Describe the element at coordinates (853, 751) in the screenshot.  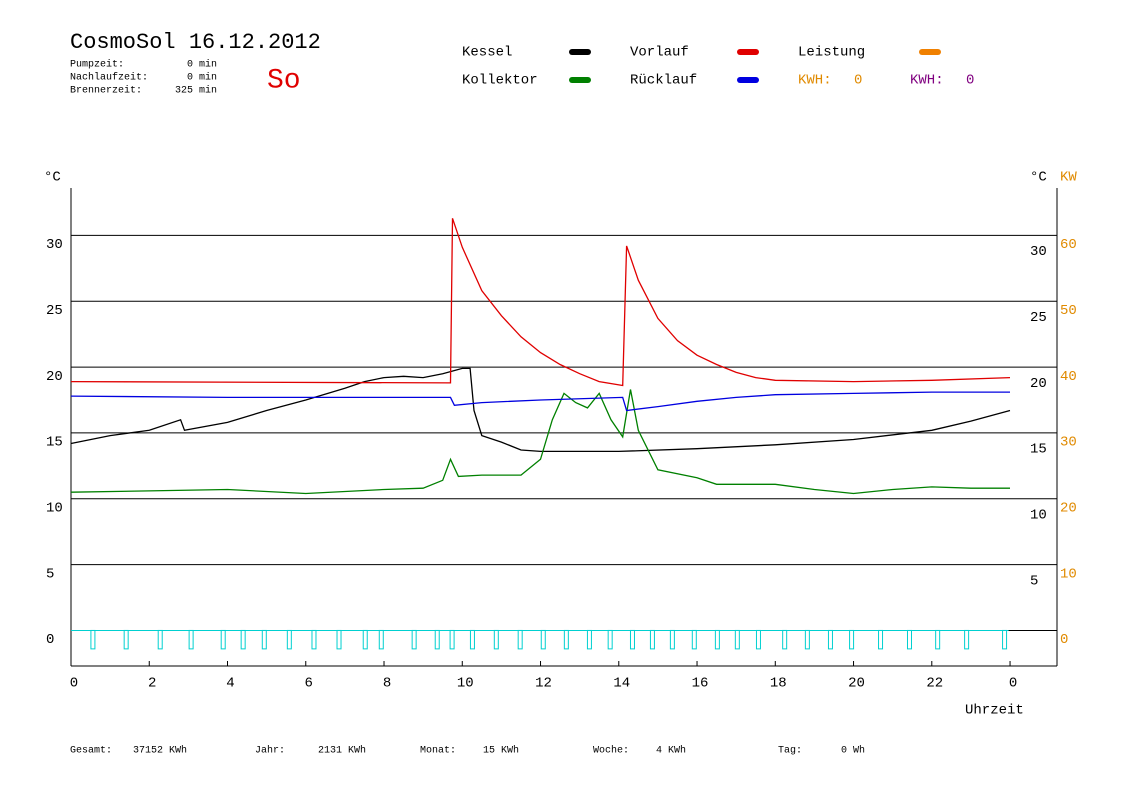
I see `footer-value: 0 Wh` at that location.